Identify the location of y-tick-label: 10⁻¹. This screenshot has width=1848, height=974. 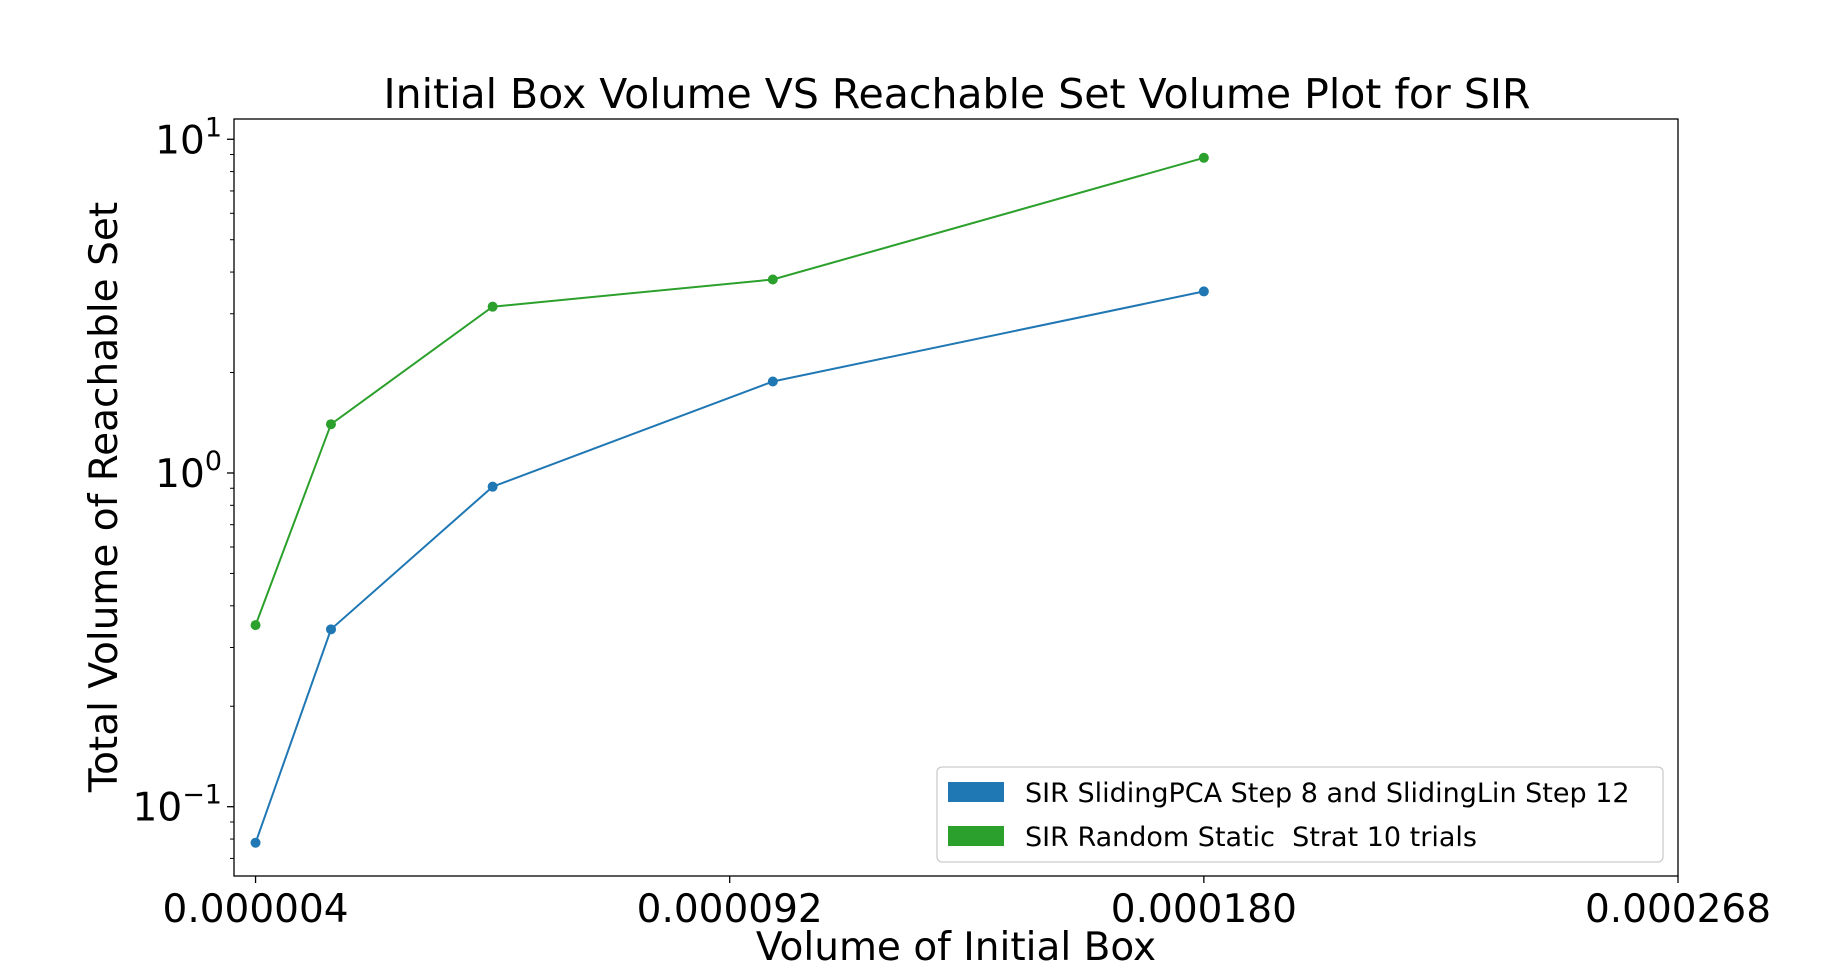
(177, 805).